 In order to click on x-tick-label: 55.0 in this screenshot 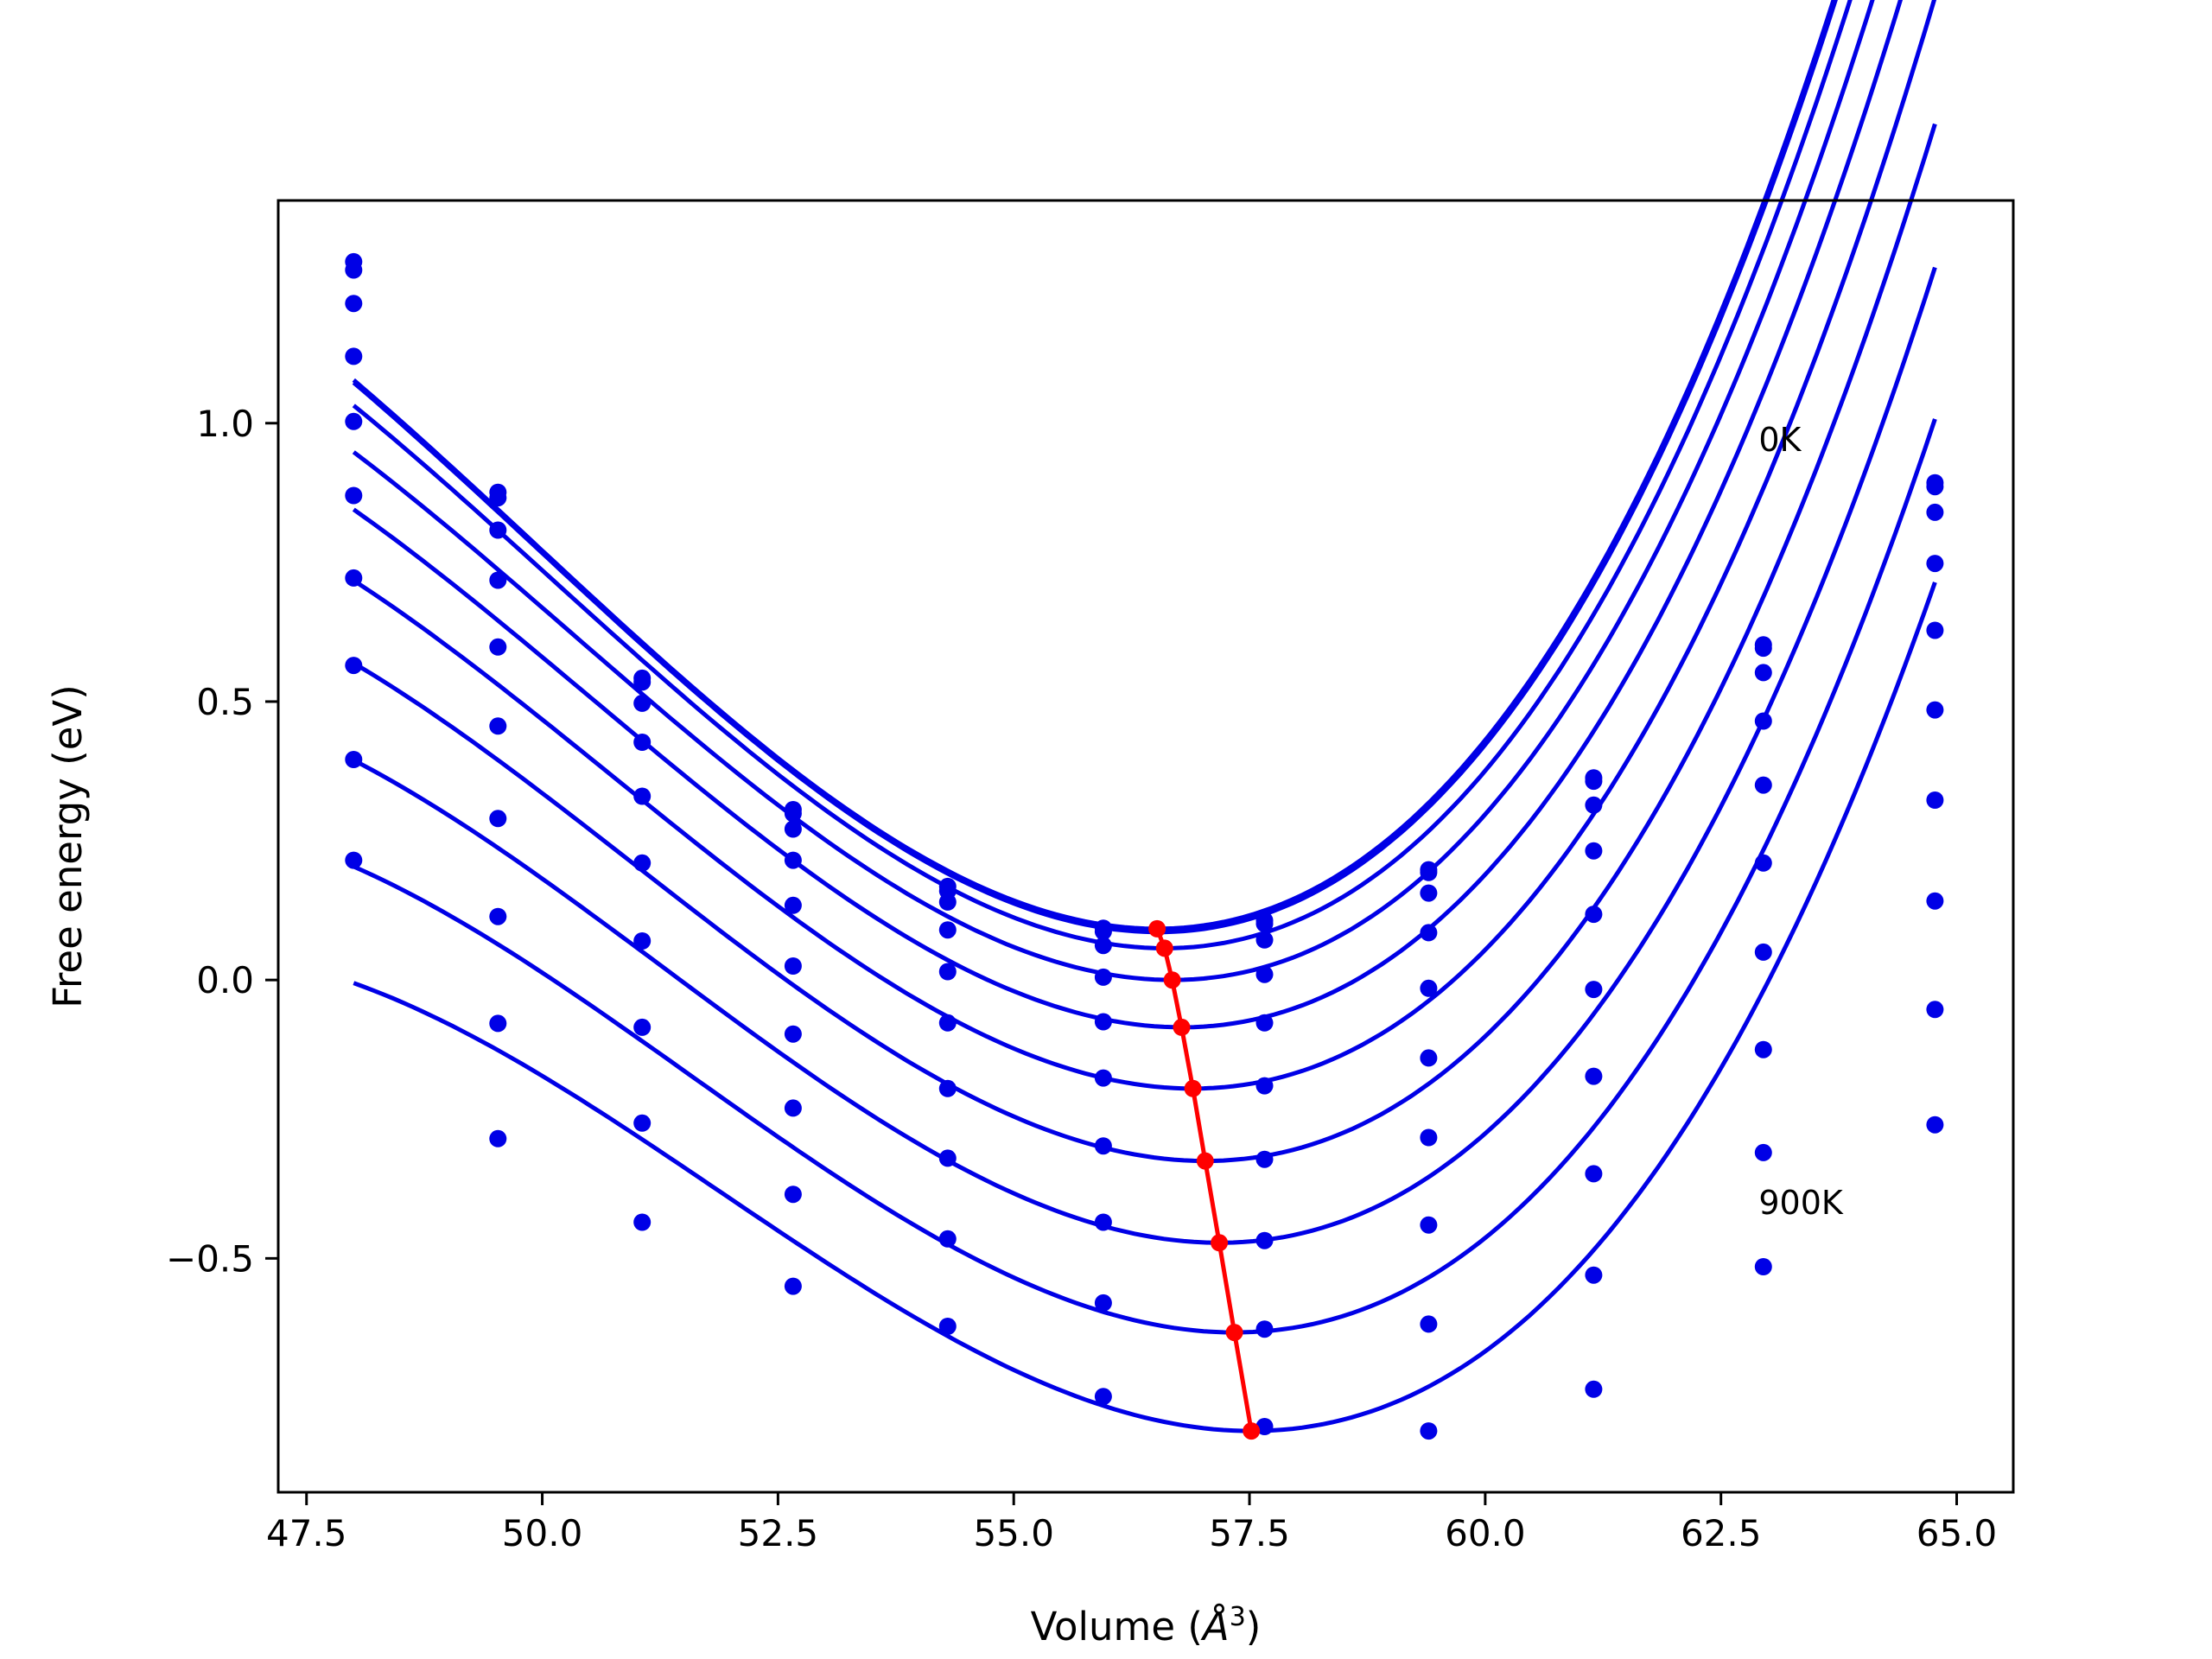, I will do `click(1013, 1533)`.